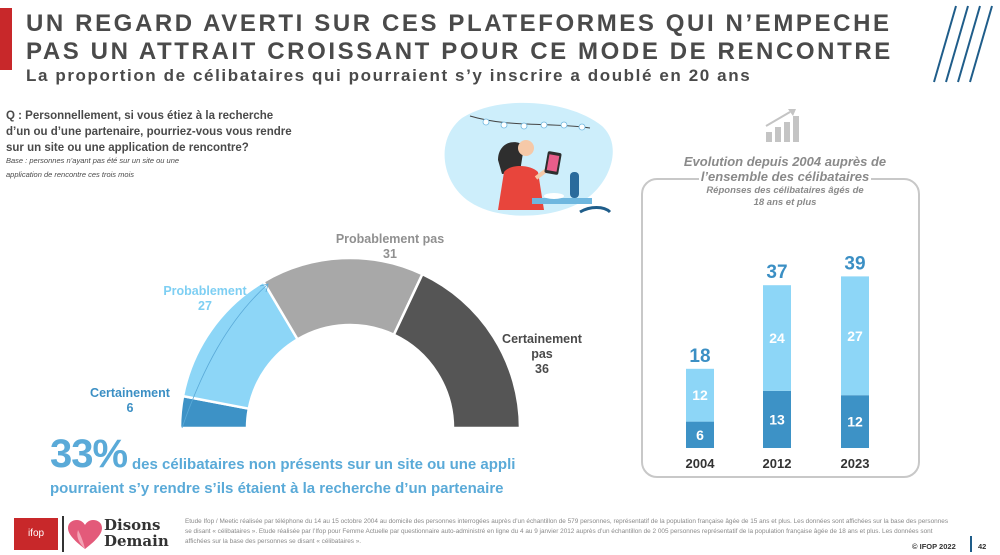  I want to click on stacked-bar-chart: 6 12 18 2004 13 24 37 2012 12 27 39 2023, so click(778, 362).